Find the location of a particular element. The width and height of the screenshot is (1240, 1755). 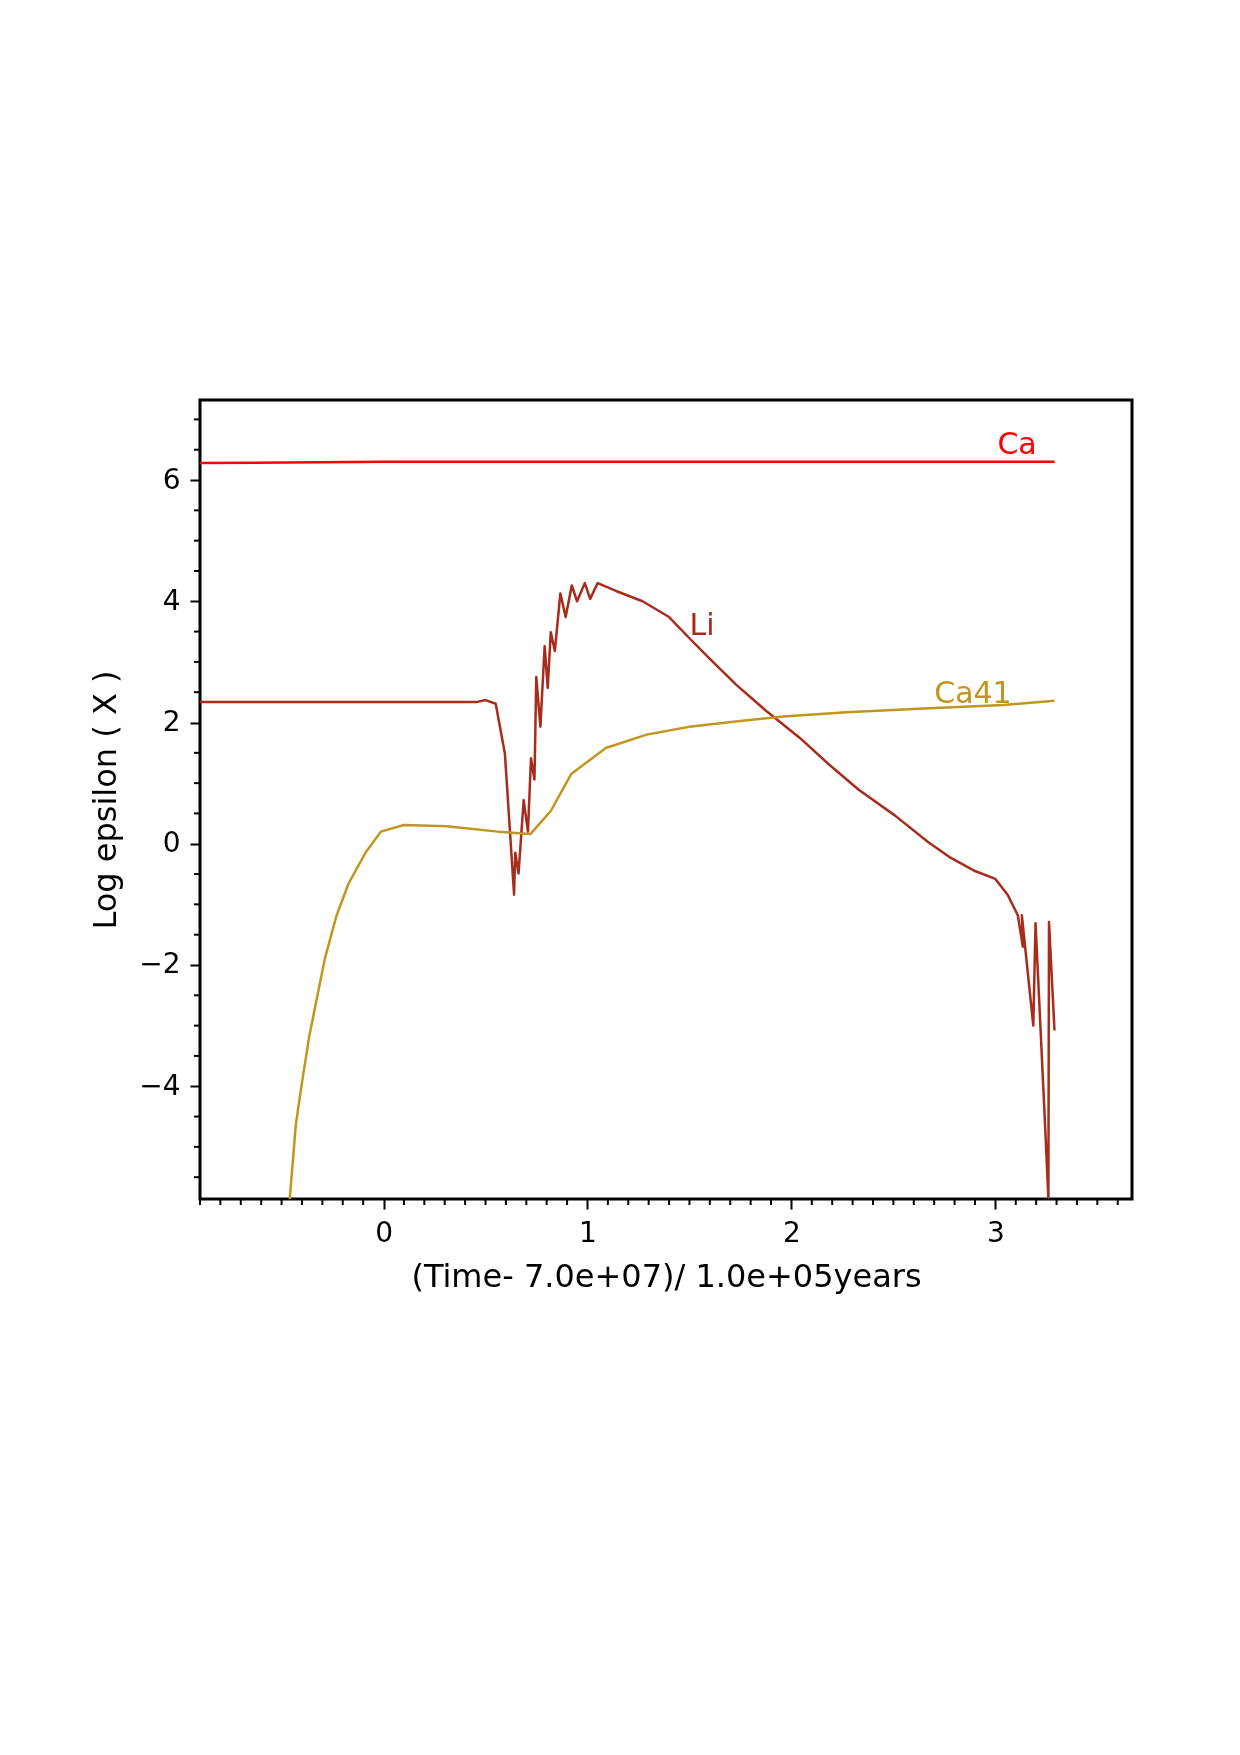

x-tick-label: 2 is located at coordinates (792, 1232).